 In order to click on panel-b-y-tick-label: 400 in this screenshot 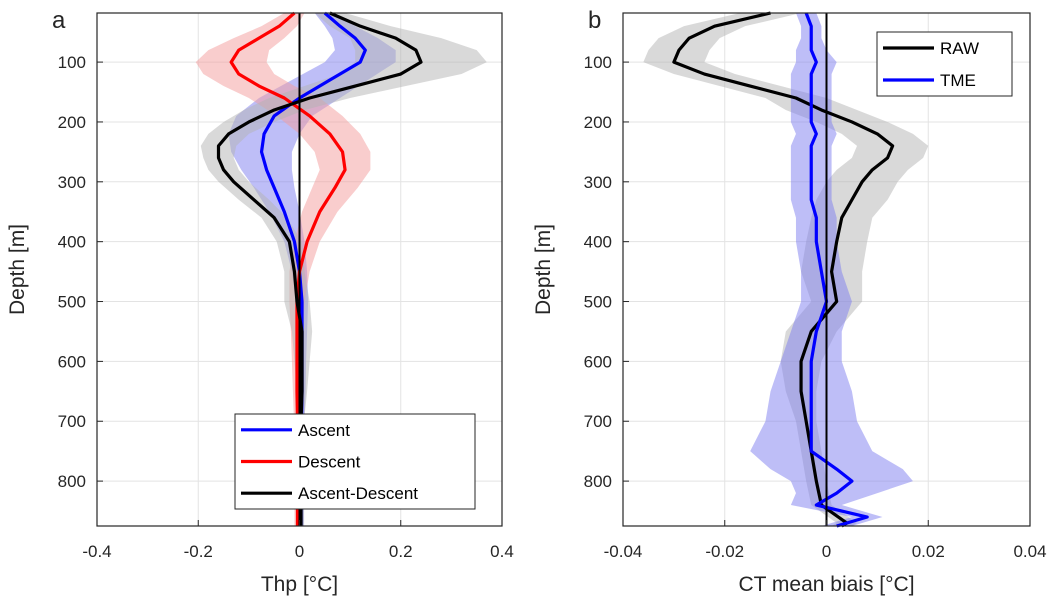, I will do `click(598, 242)`.